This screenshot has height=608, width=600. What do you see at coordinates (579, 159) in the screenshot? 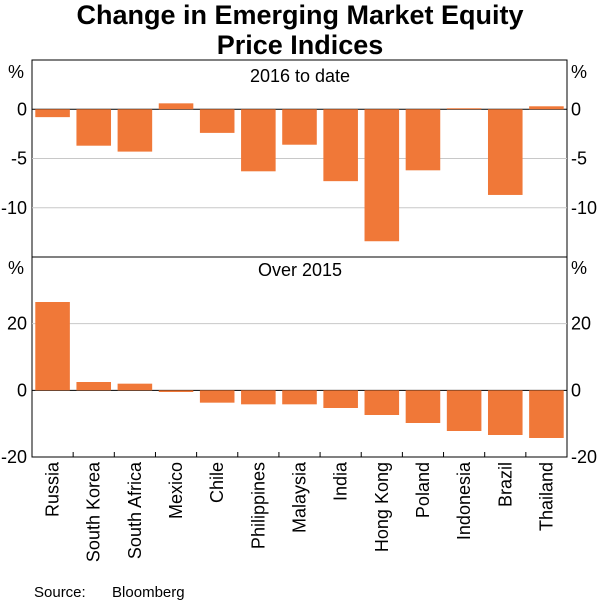
I see `y-tick-label-right: -5` at bounding box center [579, 159].